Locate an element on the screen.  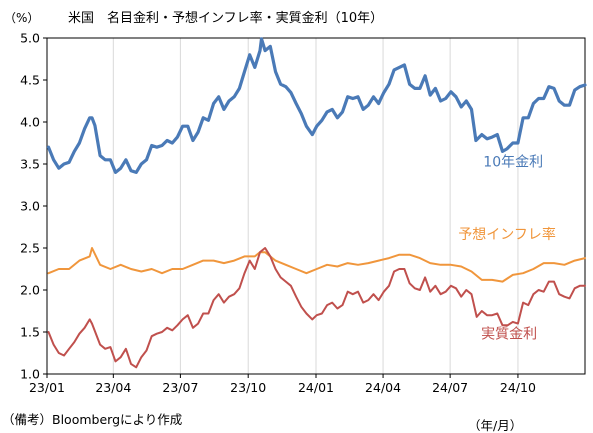
y-unit-label: （%） is located at coordinates (21, 18).